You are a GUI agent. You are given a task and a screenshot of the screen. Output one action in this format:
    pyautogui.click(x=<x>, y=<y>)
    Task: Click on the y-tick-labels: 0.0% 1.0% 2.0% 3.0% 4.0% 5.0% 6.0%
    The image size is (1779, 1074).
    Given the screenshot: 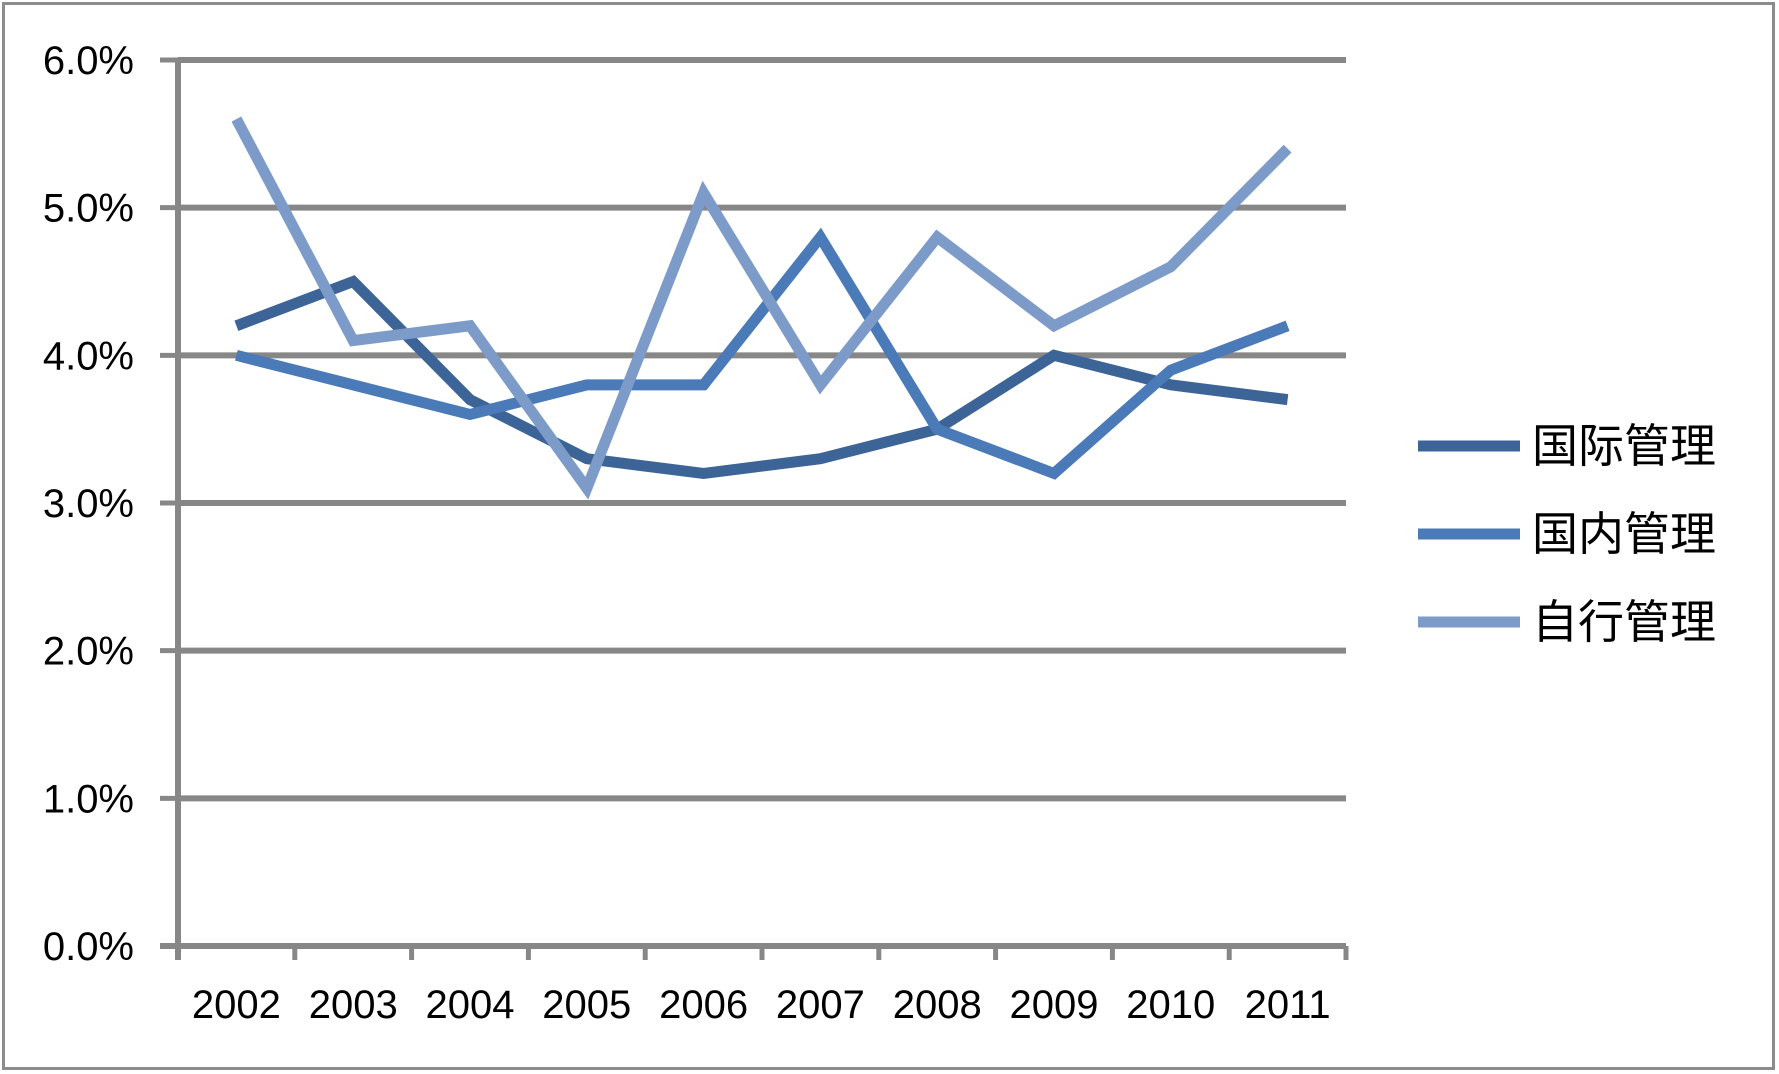 What is the action you would take?
    pyautogui.click(x=88, y=504)
    